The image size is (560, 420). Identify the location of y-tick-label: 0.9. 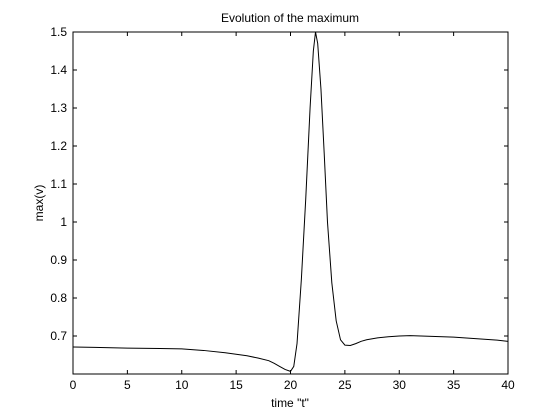
(58, 260).